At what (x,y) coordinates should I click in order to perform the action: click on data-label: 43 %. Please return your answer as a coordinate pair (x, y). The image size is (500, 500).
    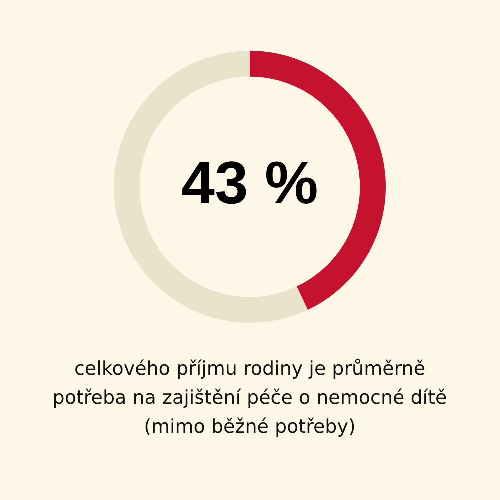
    Looking at the image, I should click on (250, 183).